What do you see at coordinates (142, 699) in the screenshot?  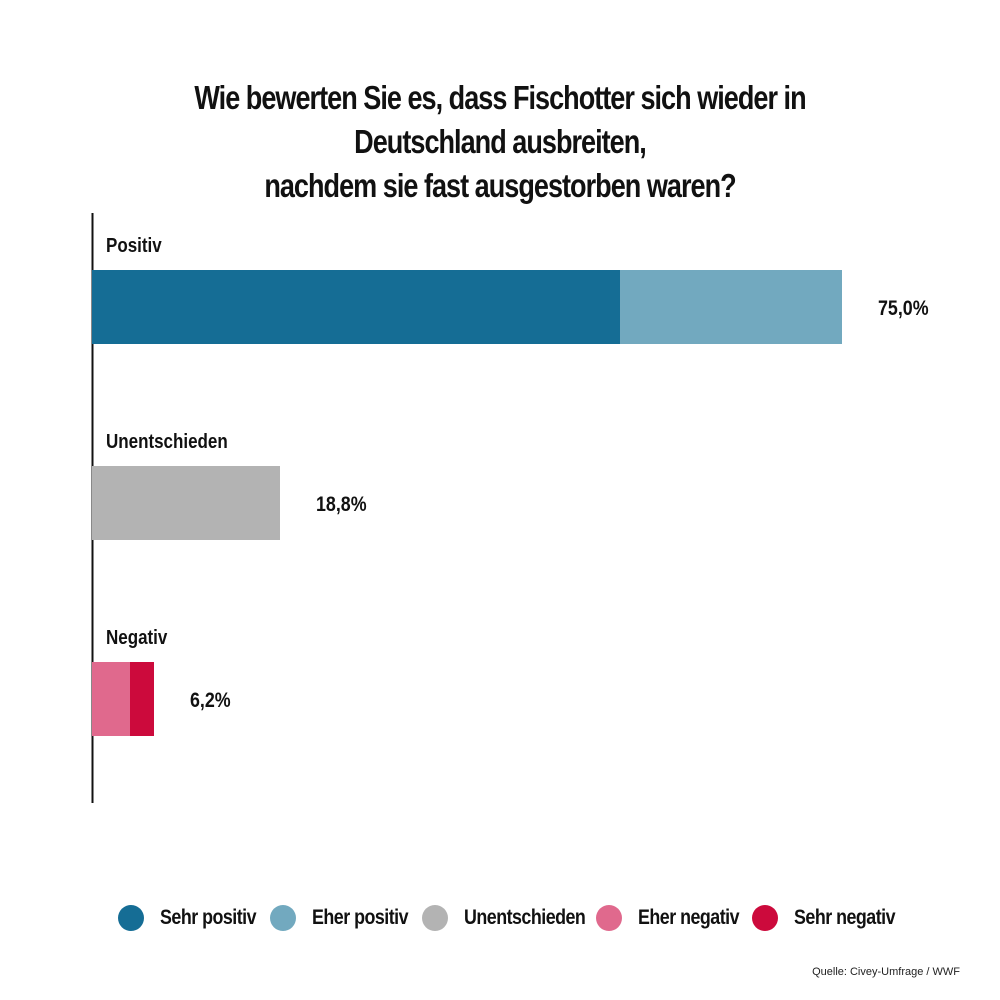 I see `bar-negativ-sehr-negativ` at bounding box center [142, 699].